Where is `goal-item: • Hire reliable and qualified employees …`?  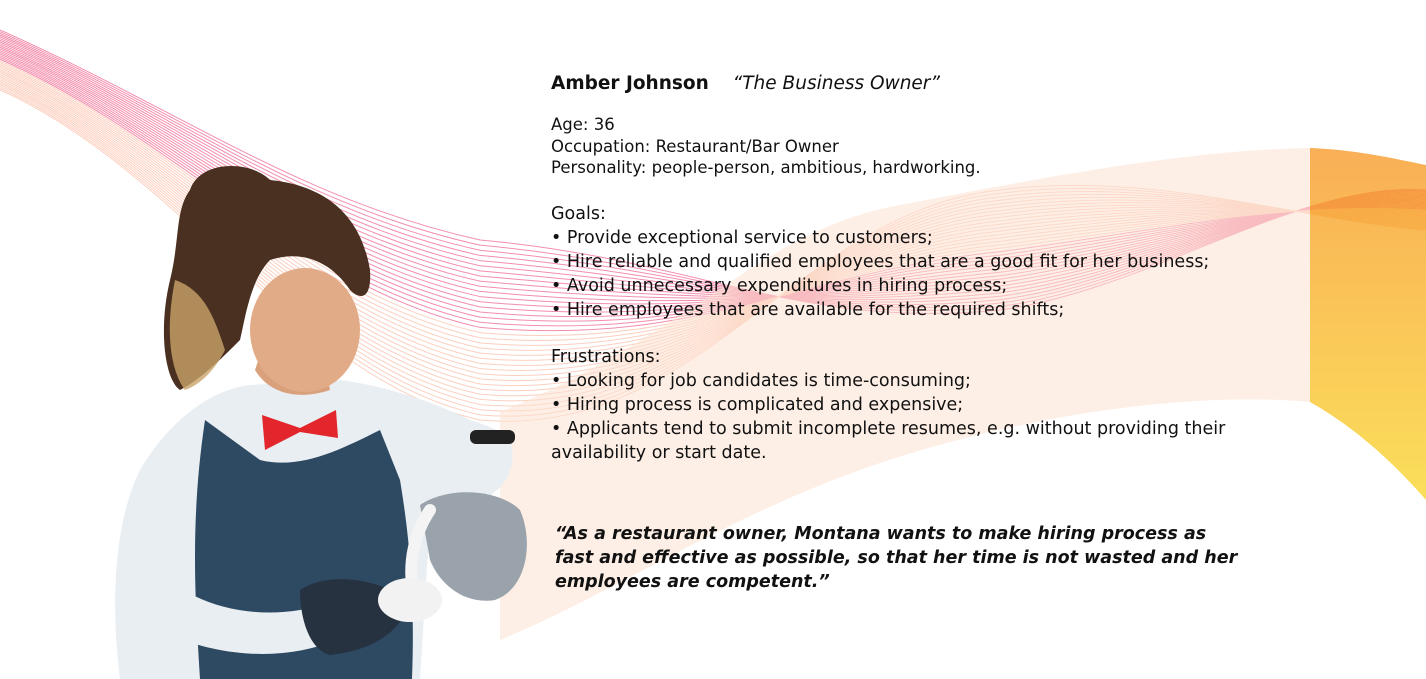 goal-item: • Hire reliable and qualified employees … is located at coordinates (880, 261).